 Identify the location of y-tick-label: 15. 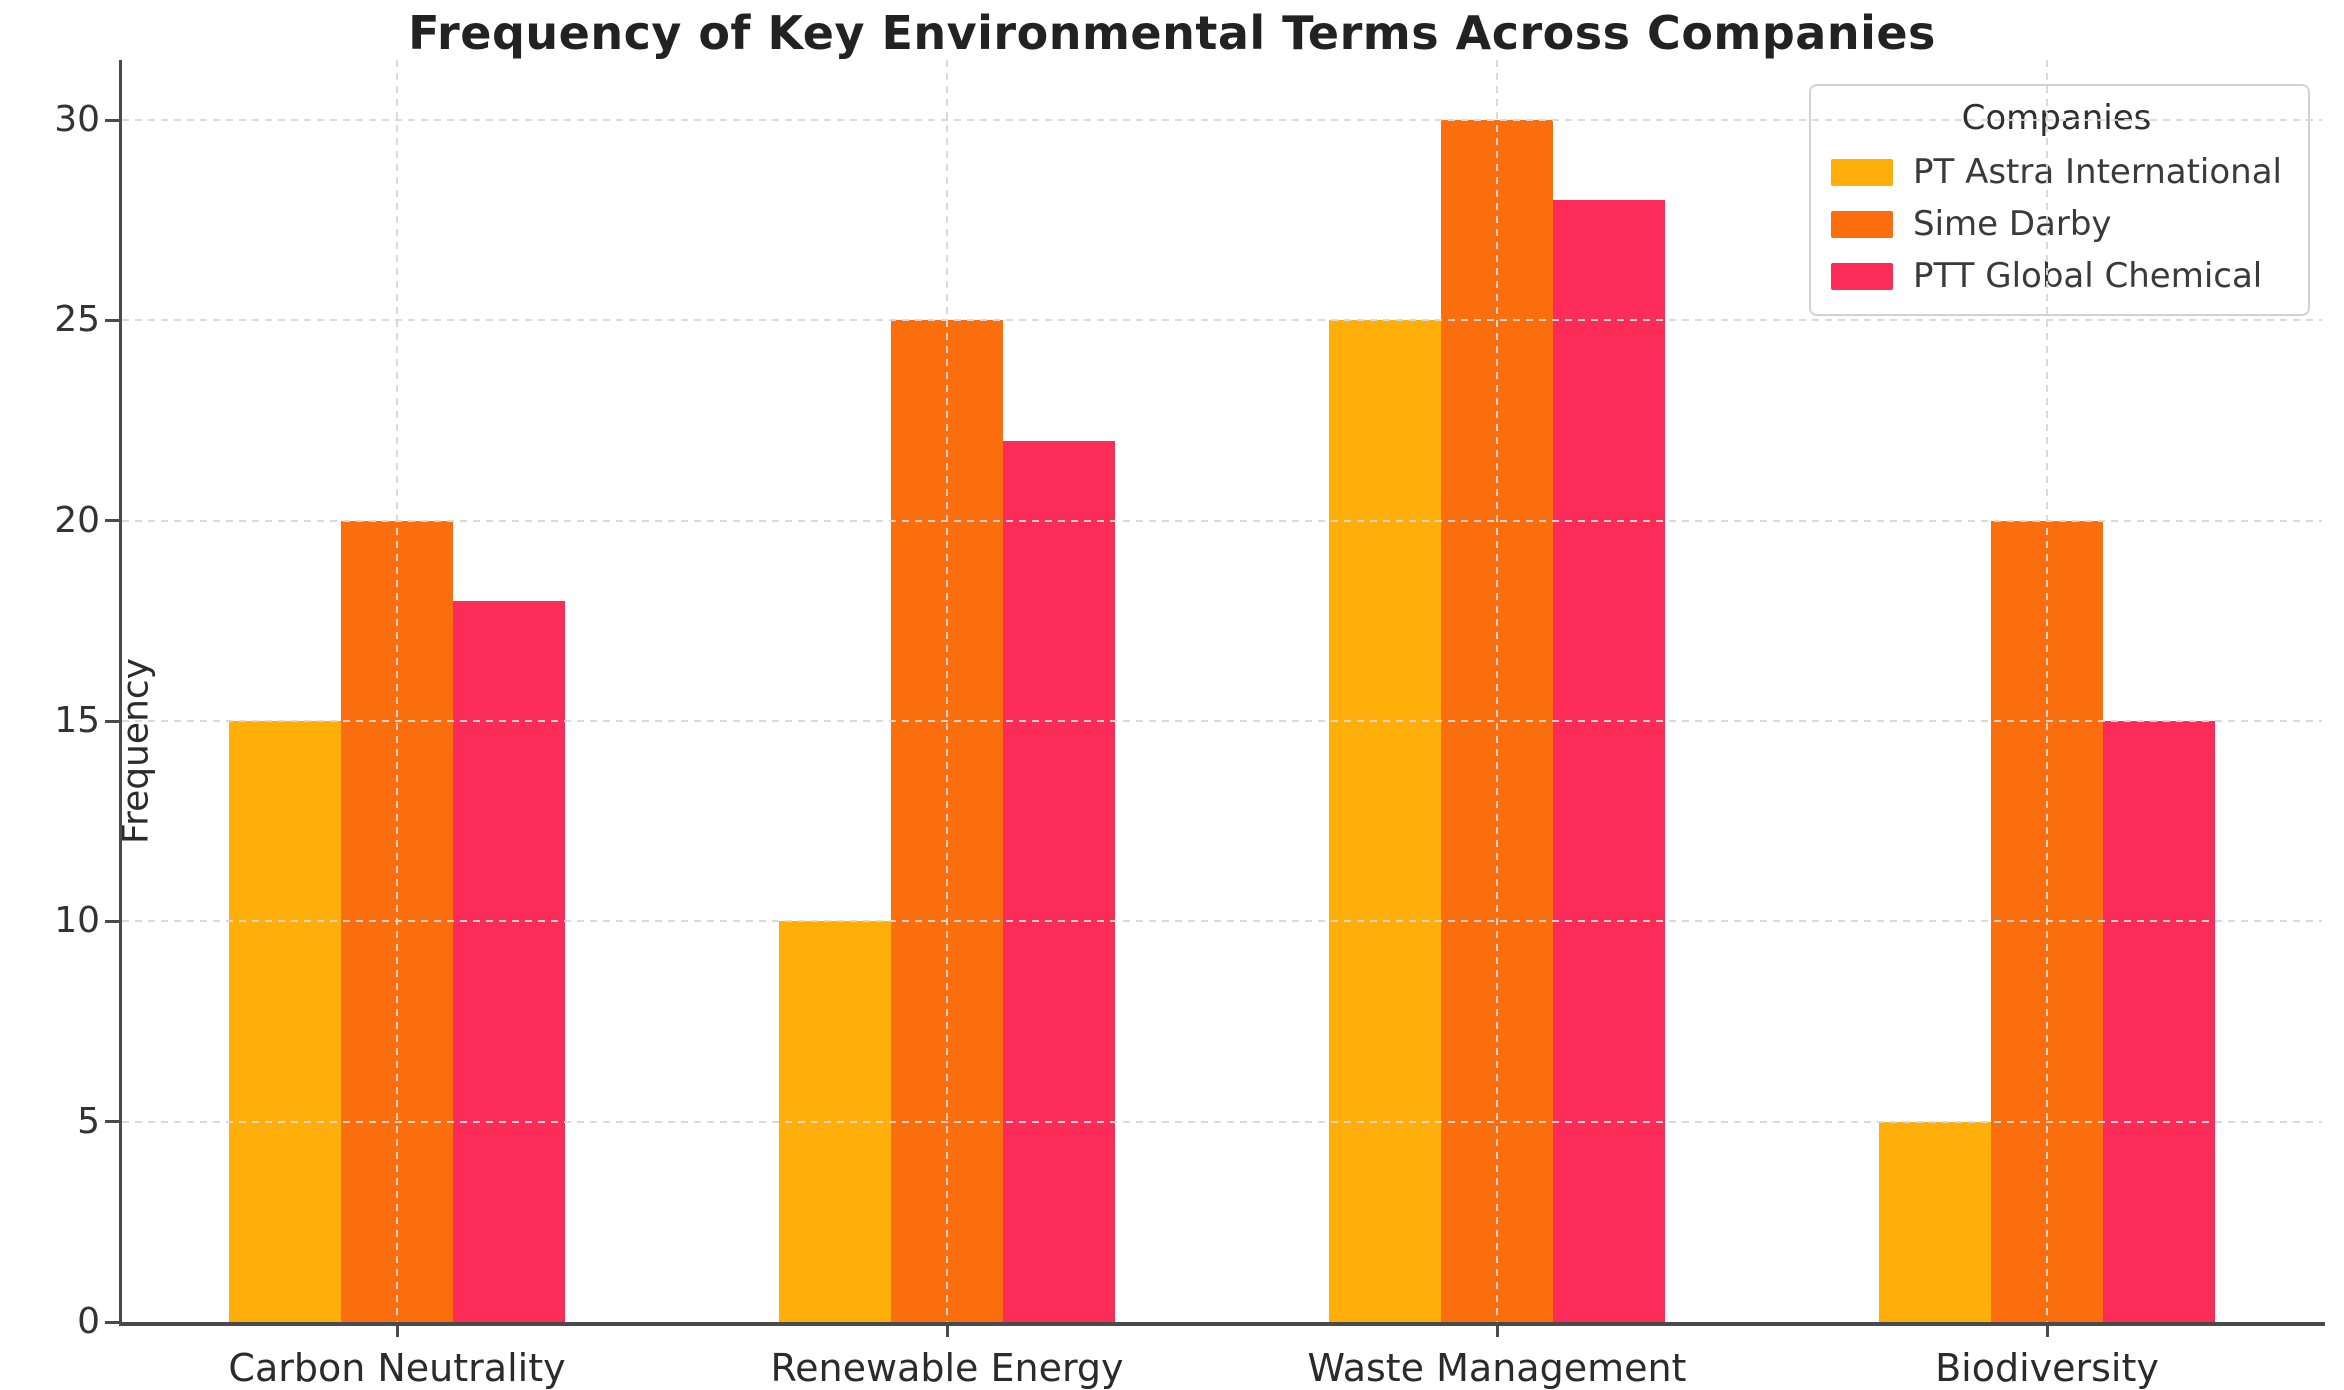
(77, 721).